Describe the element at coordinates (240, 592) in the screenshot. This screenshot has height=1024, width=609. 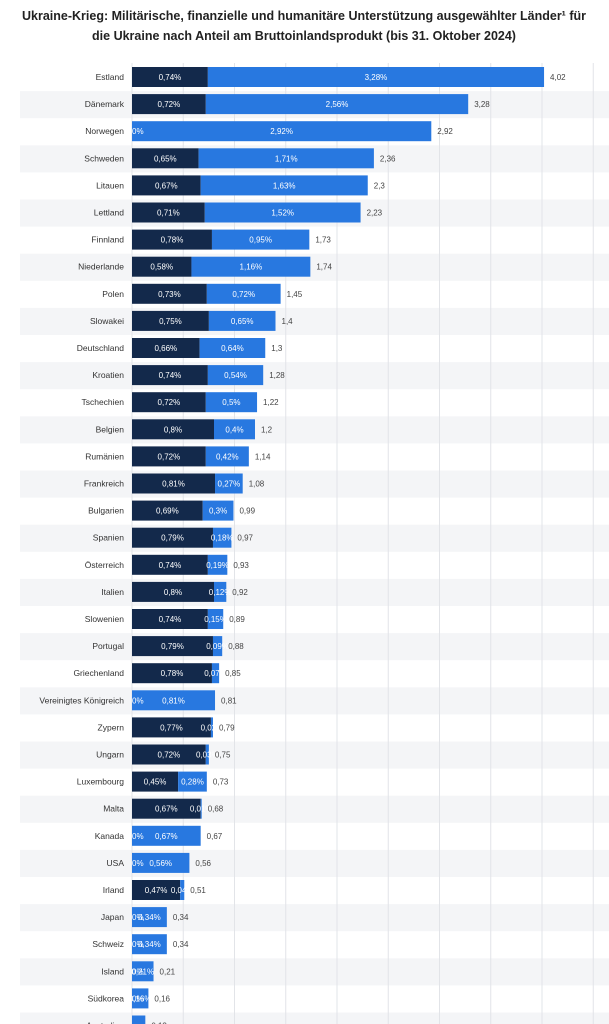
I see `bar-total-label: 0,92` at that location.